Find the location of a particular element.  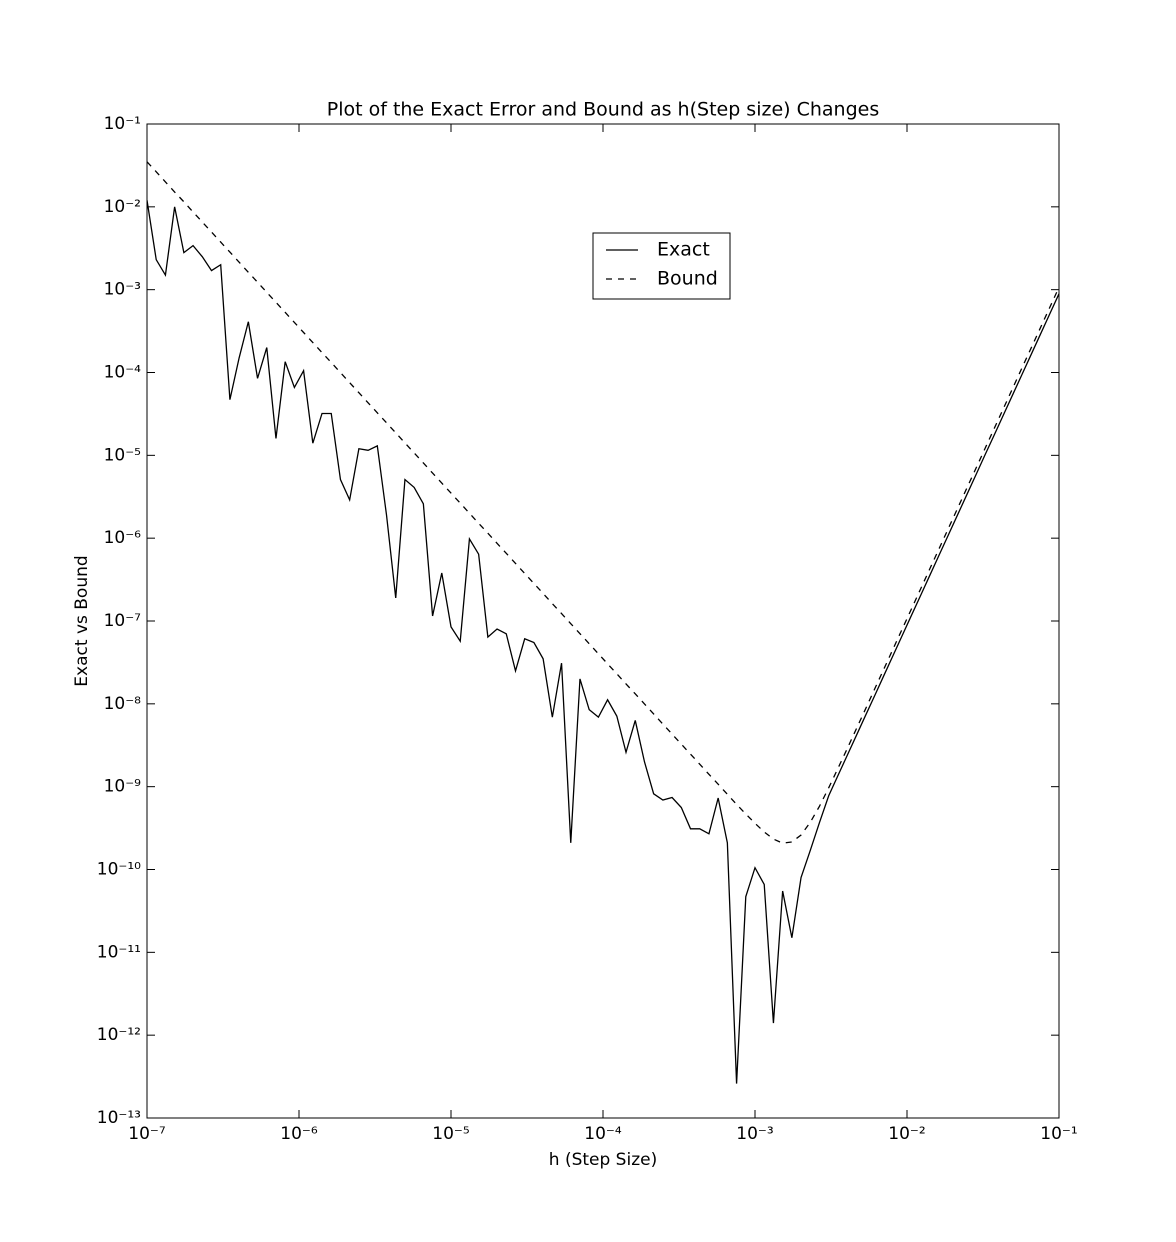

x-tick-label: 10⁻² is located at coordinates (906, 1134).